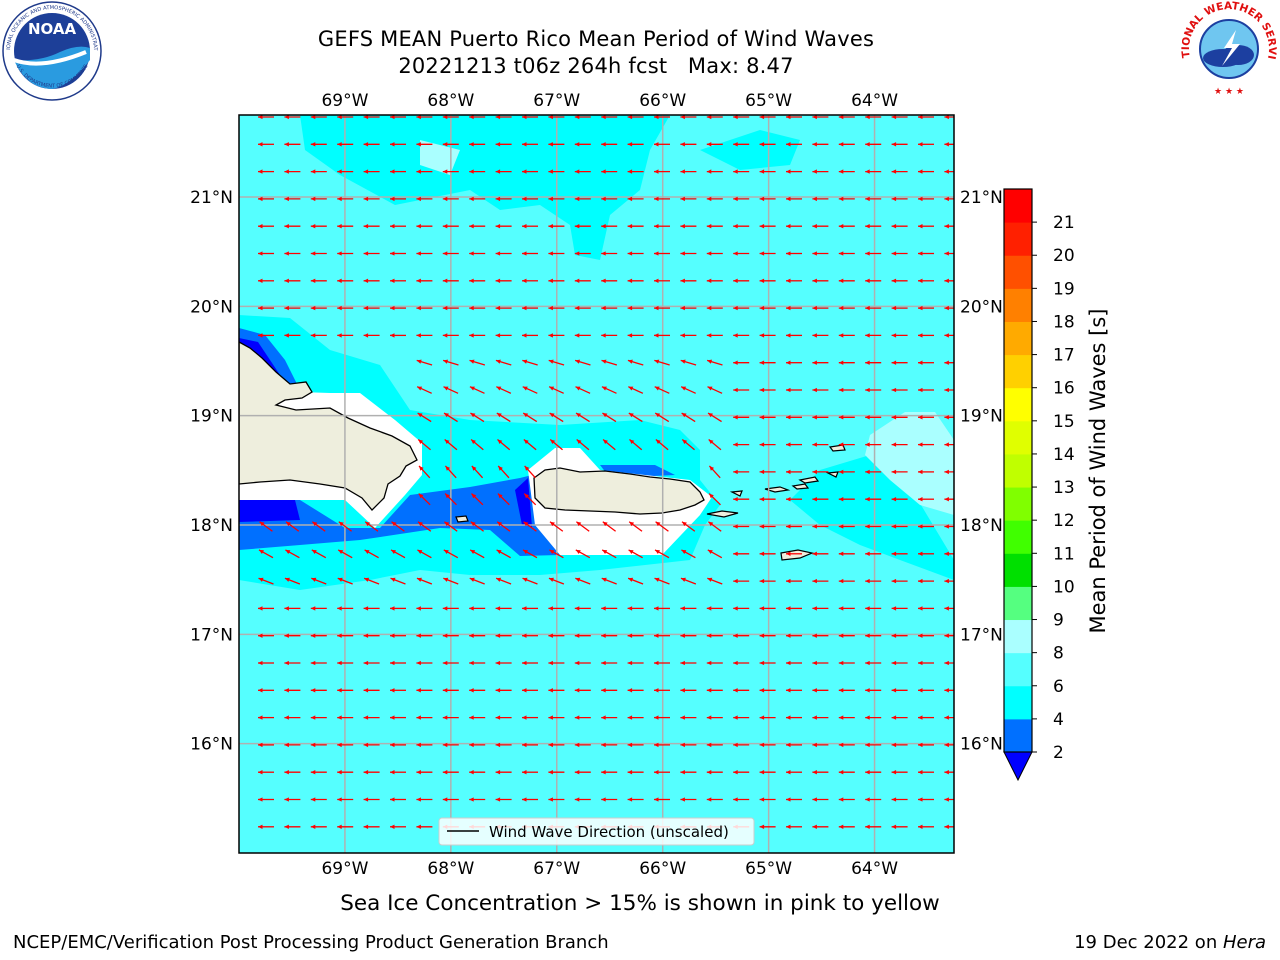  I want to click on colorbar-tick-label: 19, so click(1064, 289).